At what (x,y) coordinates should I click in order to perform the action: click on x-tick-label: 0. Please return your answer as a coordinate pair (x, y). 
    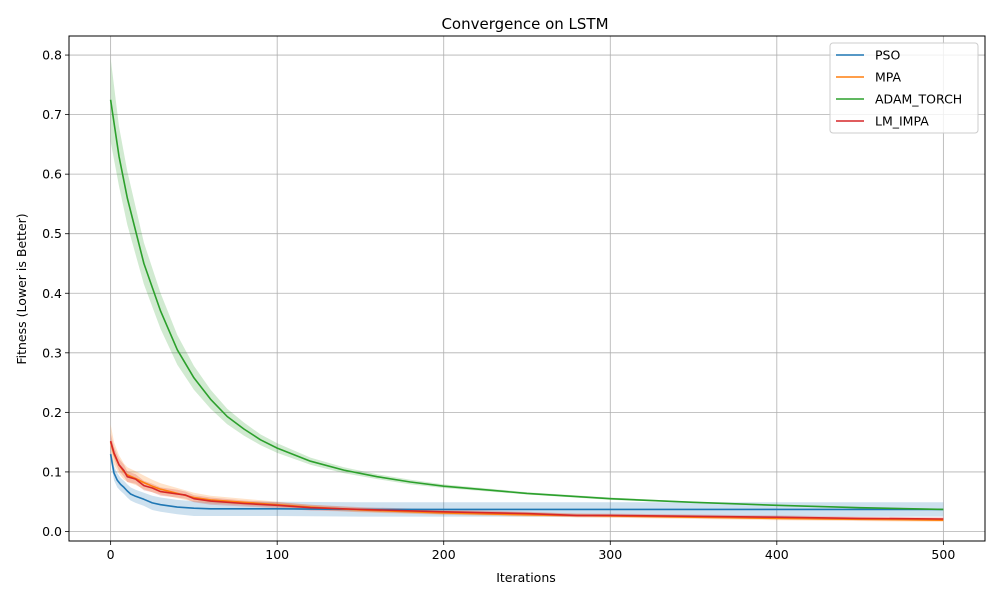
    Looking at the image, I should click on (111, 554).